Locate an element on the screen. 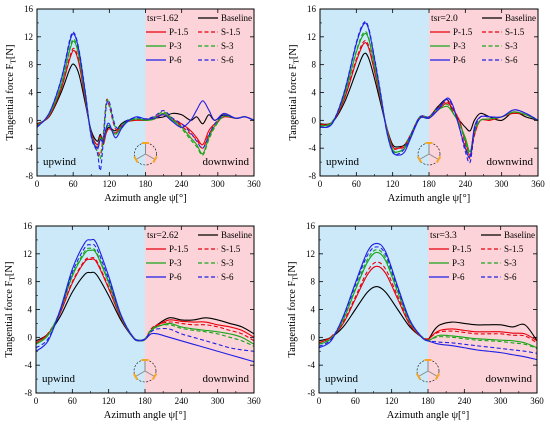 The width and height of the screenshot is (550, 435). x-tick-label: 0 is located at coordinates (319, 401).